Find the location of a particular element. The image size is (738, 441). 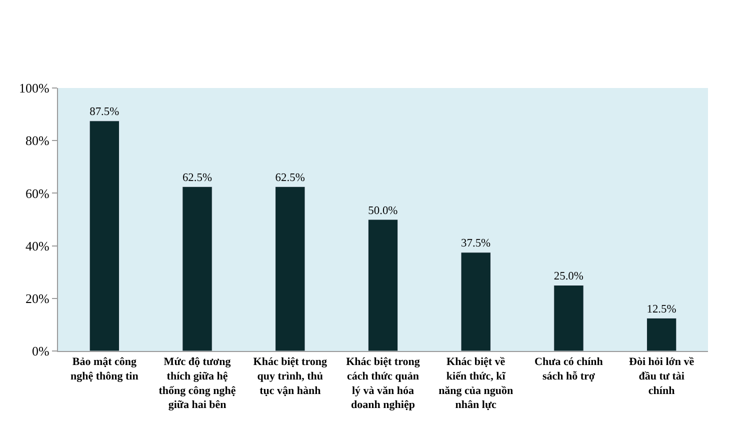

x-tick-label: Chưa có chính sách hỗ trợ is located at coordinates (568, 369).